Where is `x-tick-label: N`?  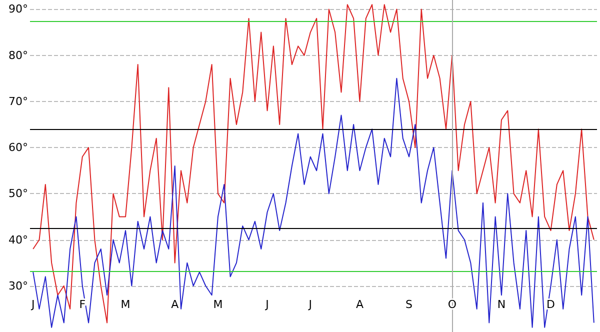
x-tick-label: N is located at coordinates (501, 304).